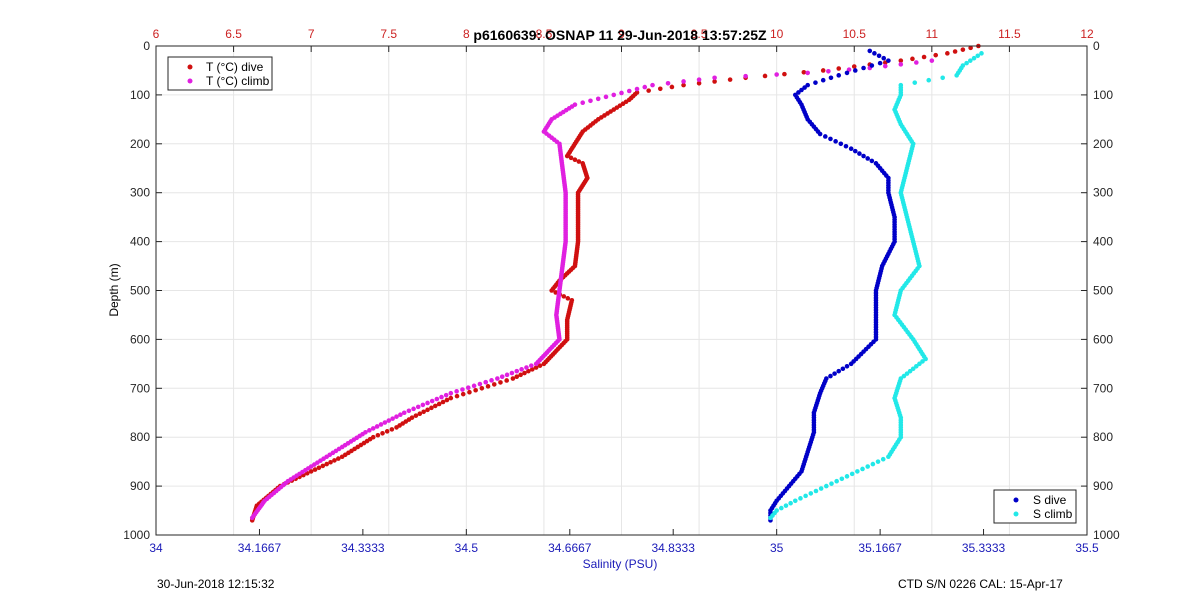 This screenshot has width=1200, height=601. What do you see at coordinates (1050, 500) in the screenshot?
I see `legend-entry: S dive` at bounding box center [1050, 500].